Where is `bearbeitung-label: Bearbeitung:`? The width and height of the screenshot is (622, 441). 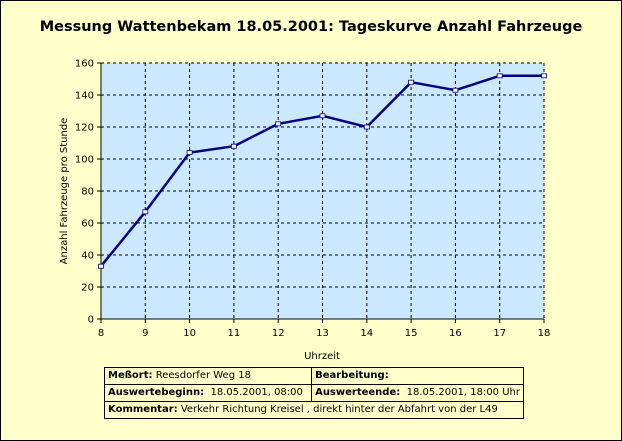 bearbeitung-label: Bearbeitung: is located at coordinates (352, 375).